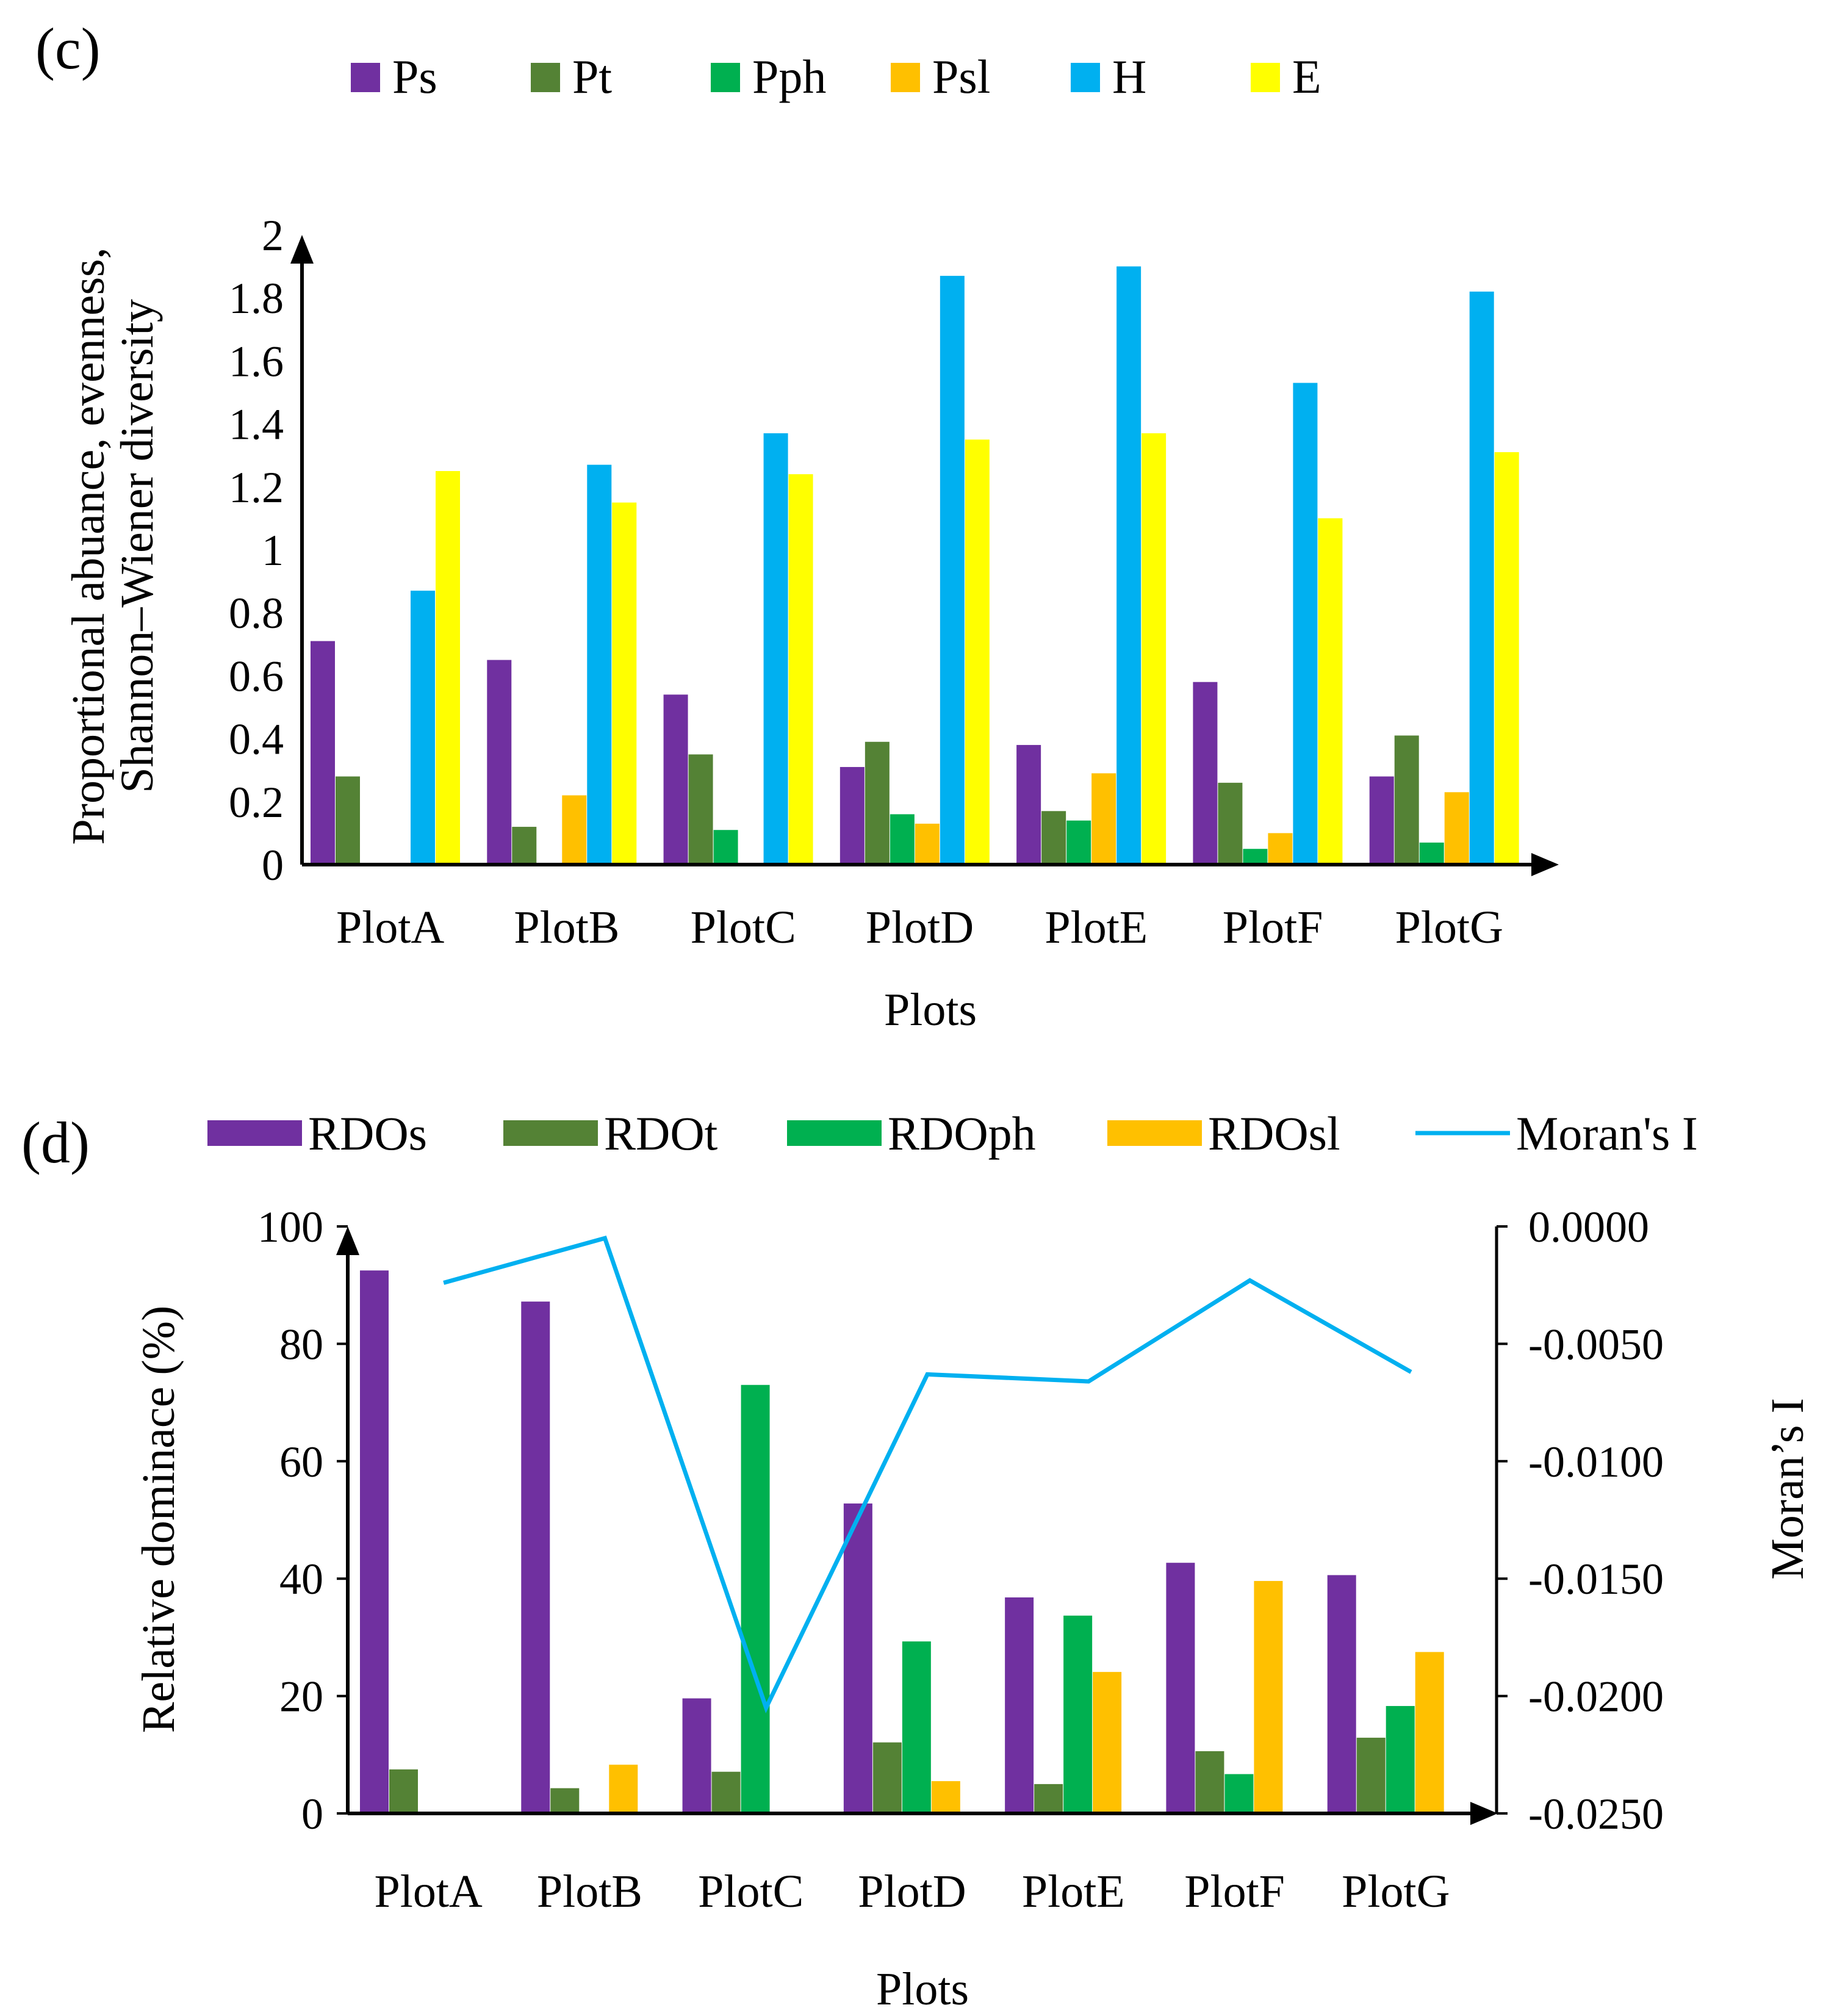  What do you see at coordinates (1449, 927) in the screenshot?
I see `x-tick-label-c-plotg: PlotG` at bounding box center [1449, 927].